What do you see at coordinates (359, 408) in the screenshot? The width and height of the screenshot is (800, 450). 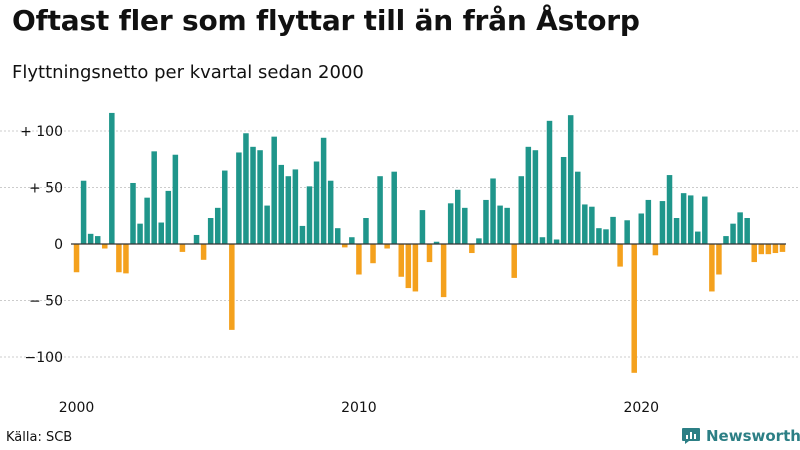 I see `x-tick-label: 2010` at bounding box center [359, 408].